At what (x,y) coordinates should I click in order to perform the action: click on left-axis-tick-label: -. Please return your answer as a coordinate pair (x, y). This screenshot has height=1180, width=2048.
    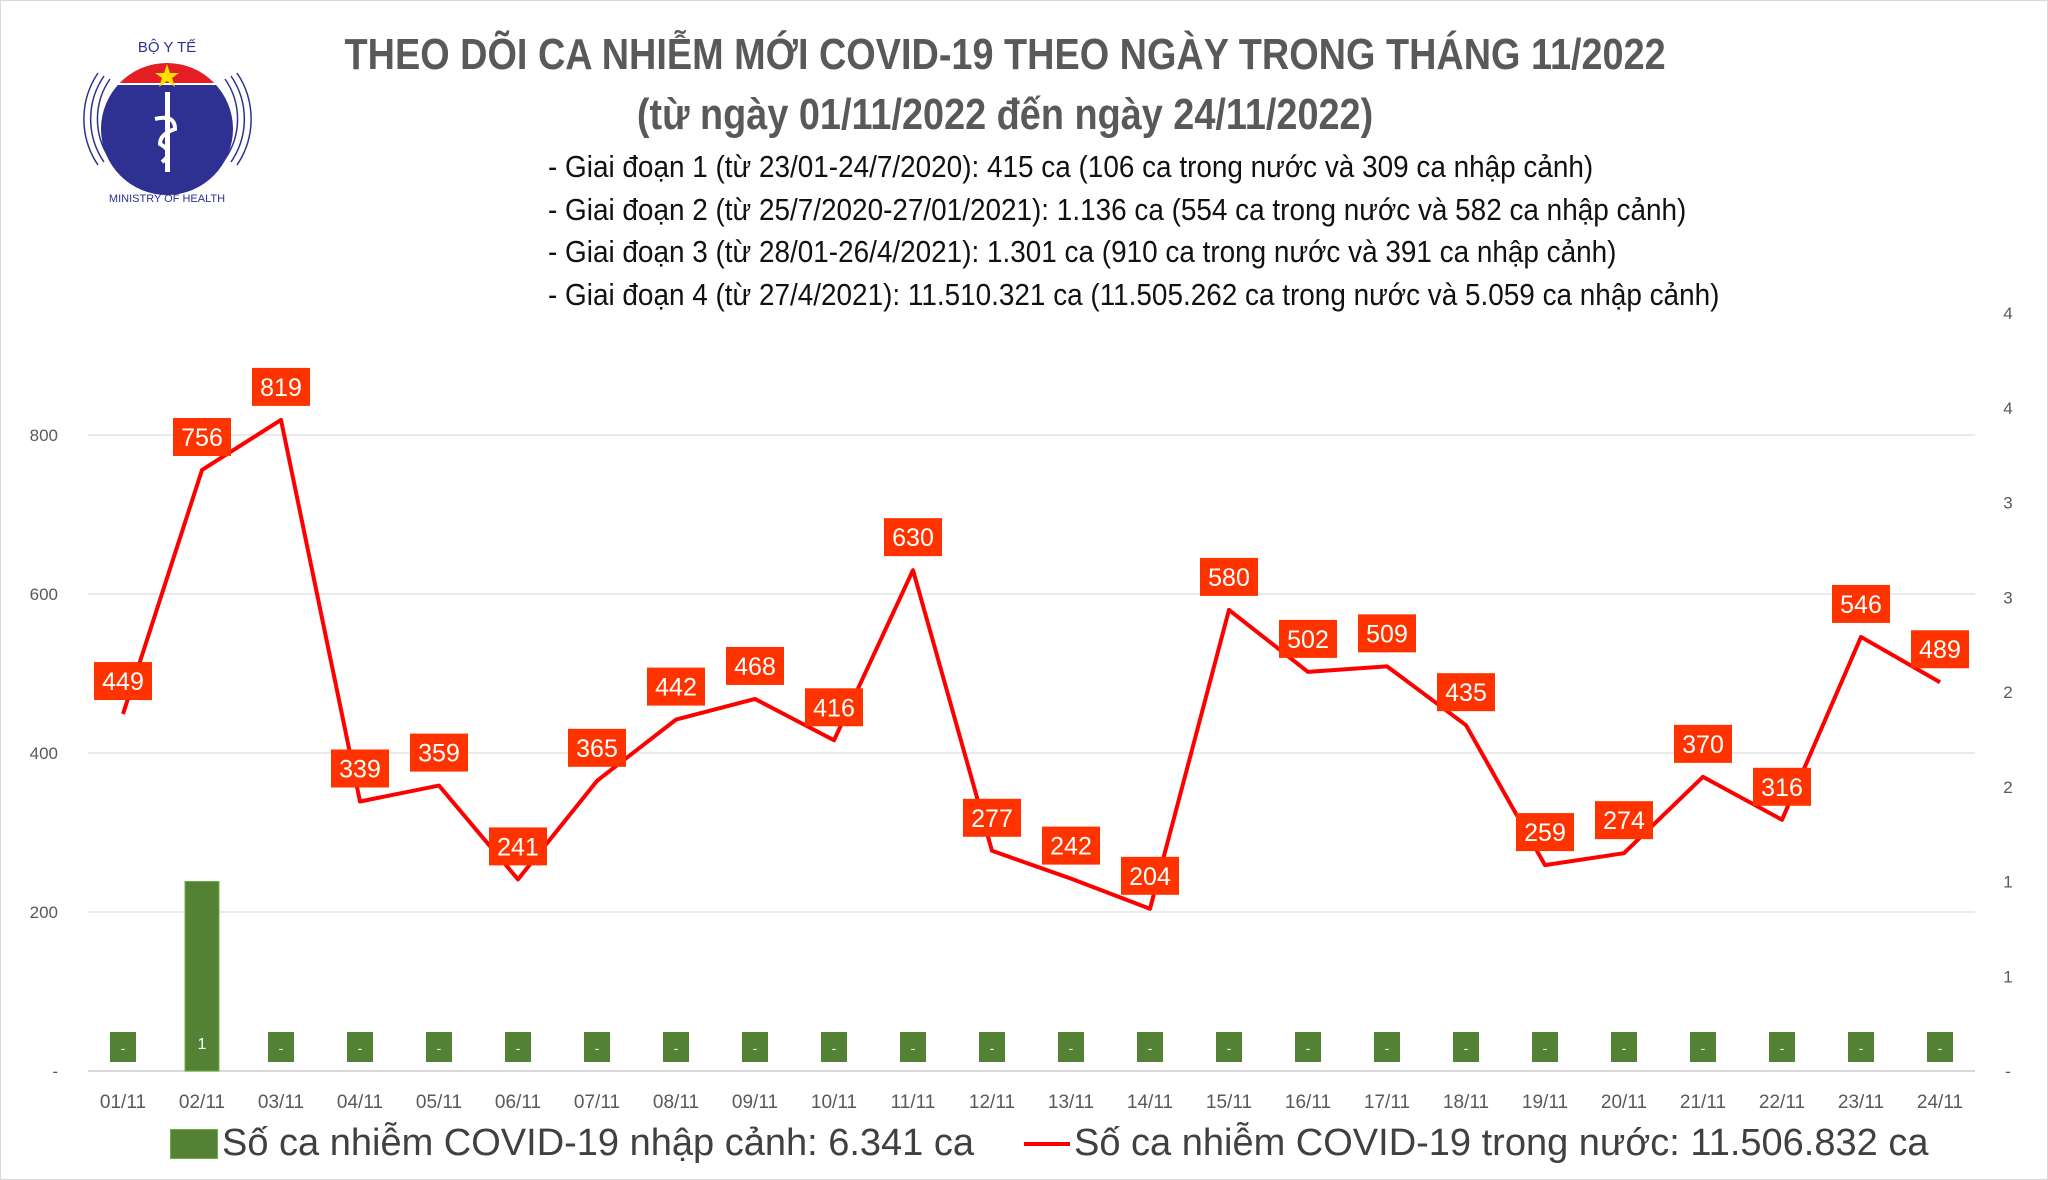
    Looking at the image, I should click on (55, 1071).